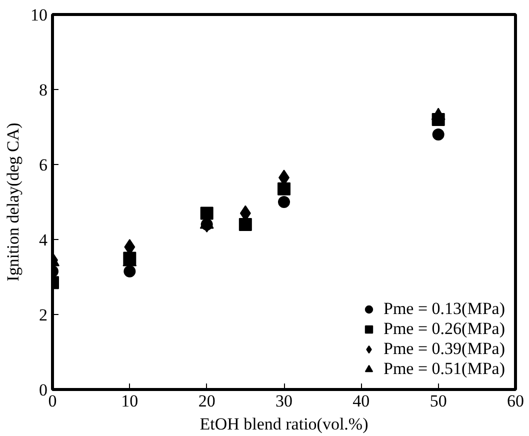 Image resolution: width=529 pixels, height=436 pixels. Describe the element at coordinates (284, 401) in the screenshot. I see `x-tick-label: 30` at that location.